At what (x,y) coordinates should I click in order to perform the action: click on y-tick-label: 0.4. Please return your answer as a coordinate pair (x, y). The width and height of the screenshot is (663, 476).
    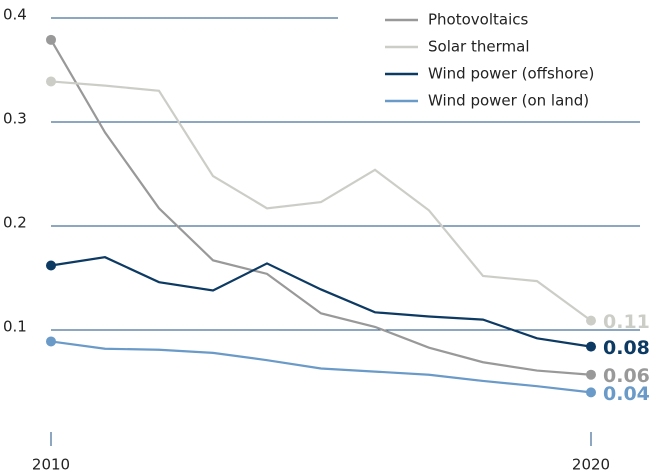
    Looking at the image, I should click on (15, 15).